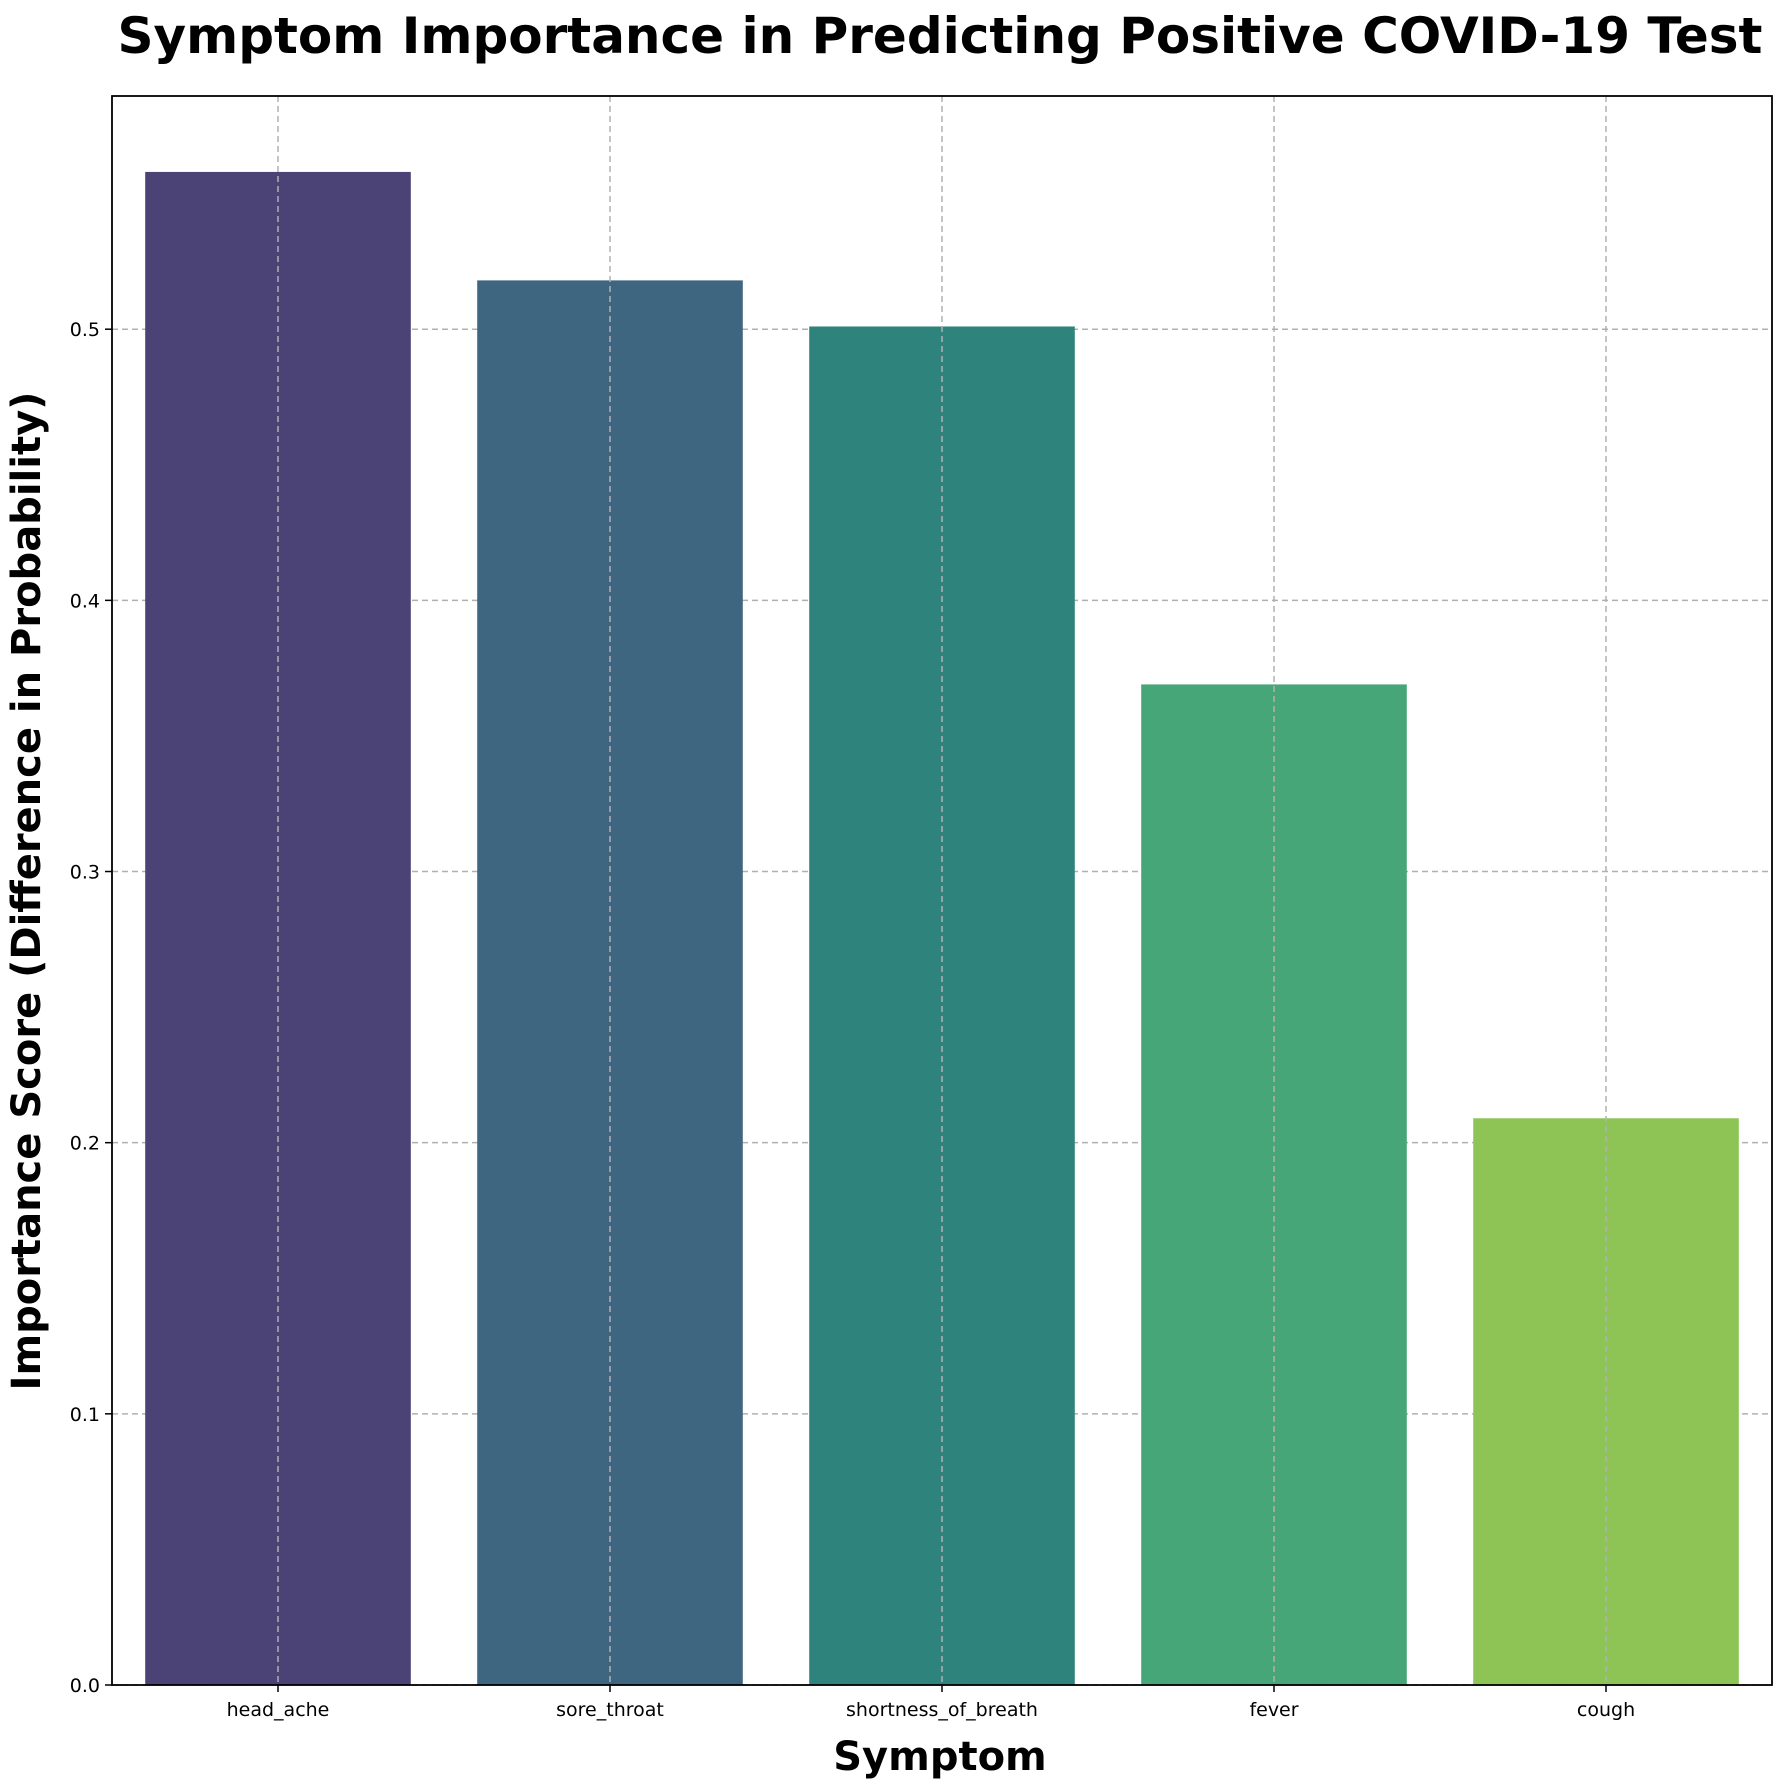 Image resolution: width=1785 pixels, height=1785 pixels. I want to click on x-tick-label: shortness_of_breath, so click(942, 1710).